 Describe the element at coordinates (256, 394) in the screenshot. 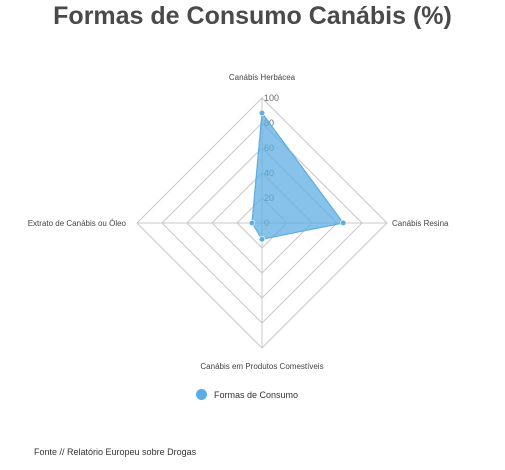

I see `legend-label: Formas de Consumo` at that location.